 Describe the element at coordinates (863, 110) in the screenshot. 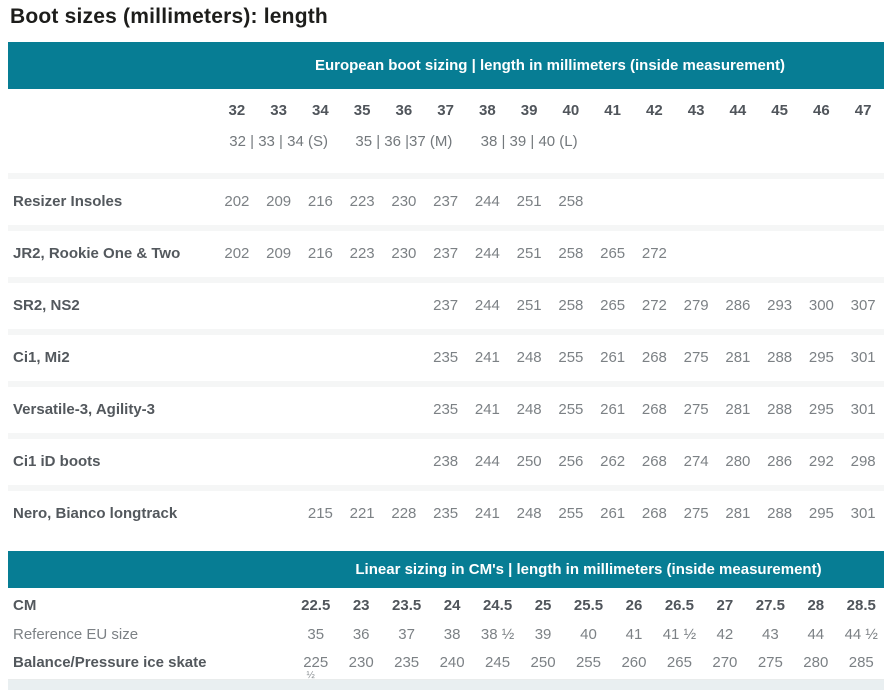

I see `eu-size-label: 47` at that location.